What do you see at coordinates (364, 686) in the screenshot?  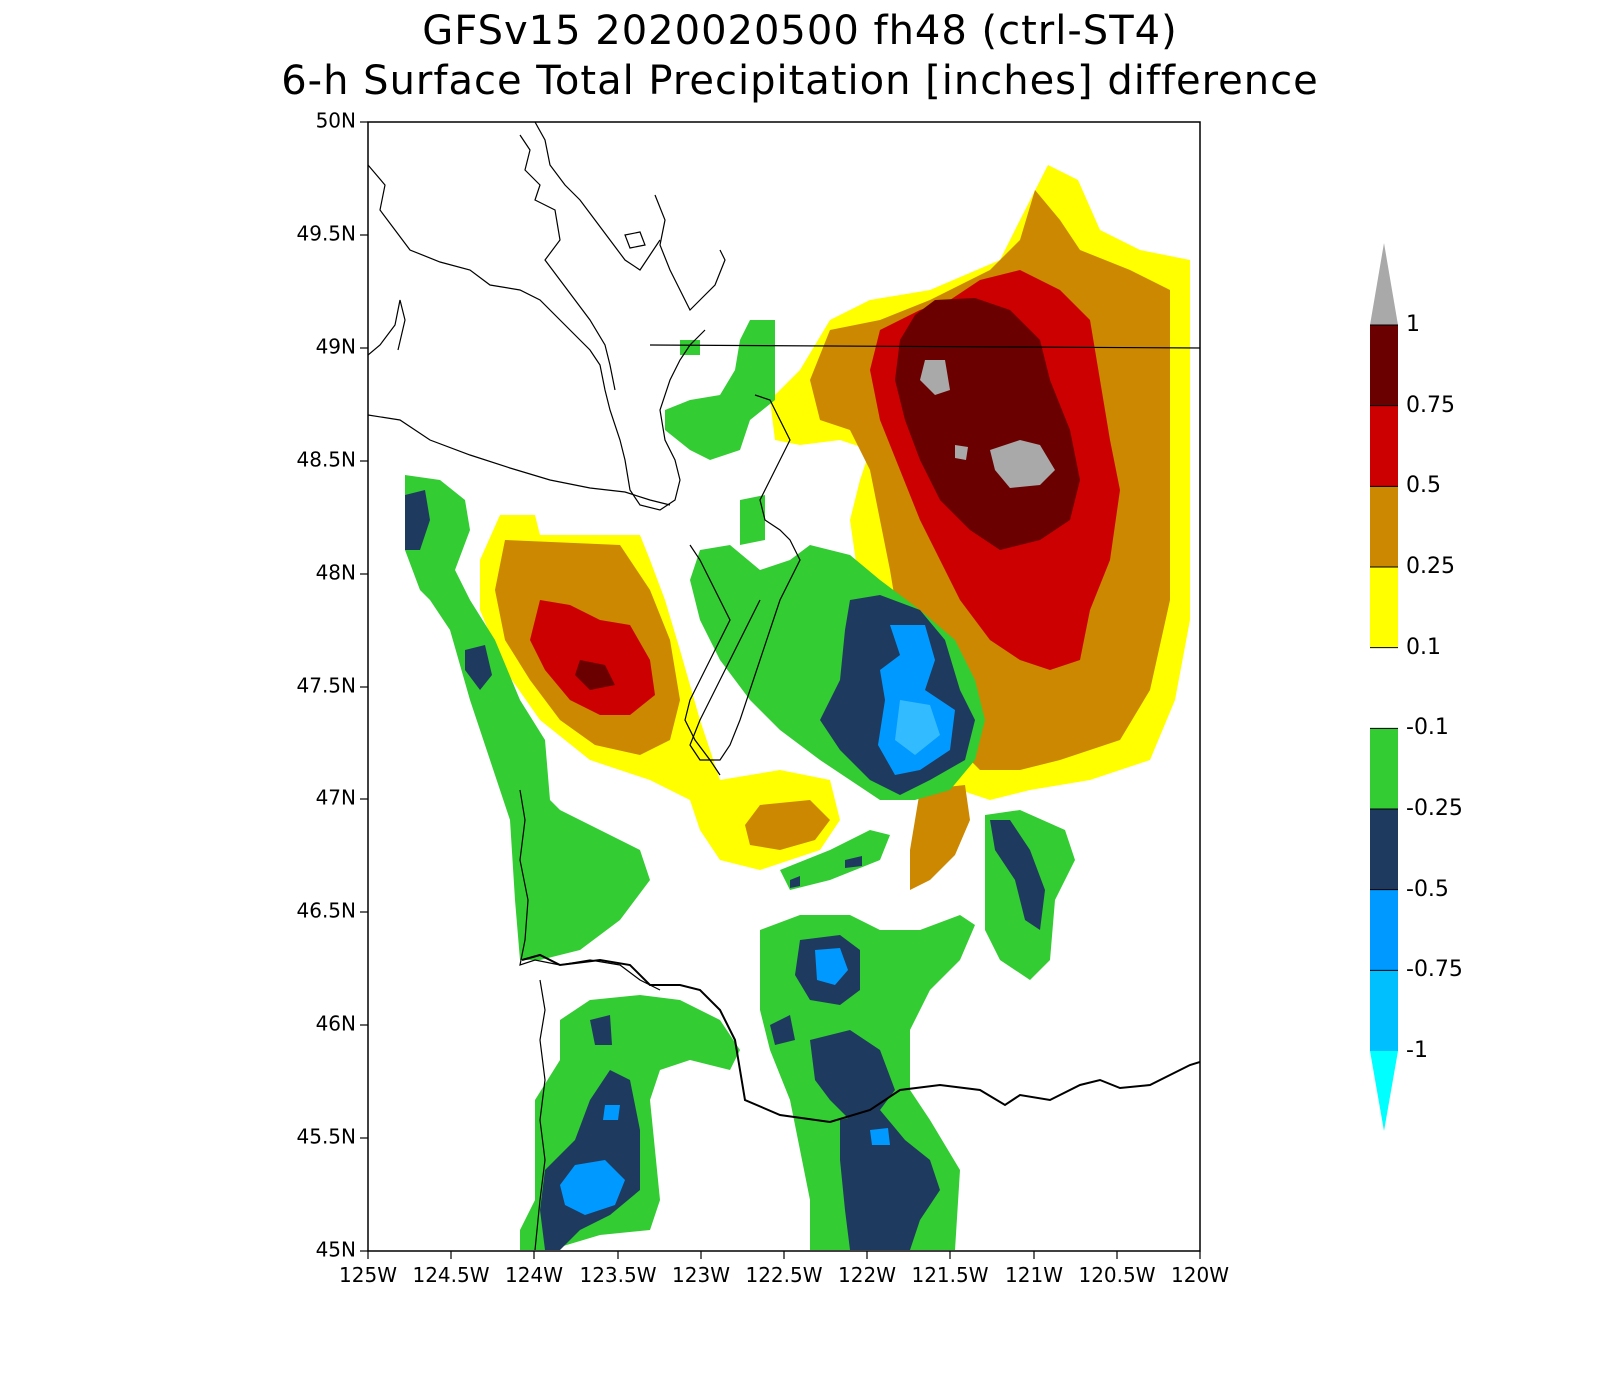 I see `lat-axis` at bounding box center [364, 686].